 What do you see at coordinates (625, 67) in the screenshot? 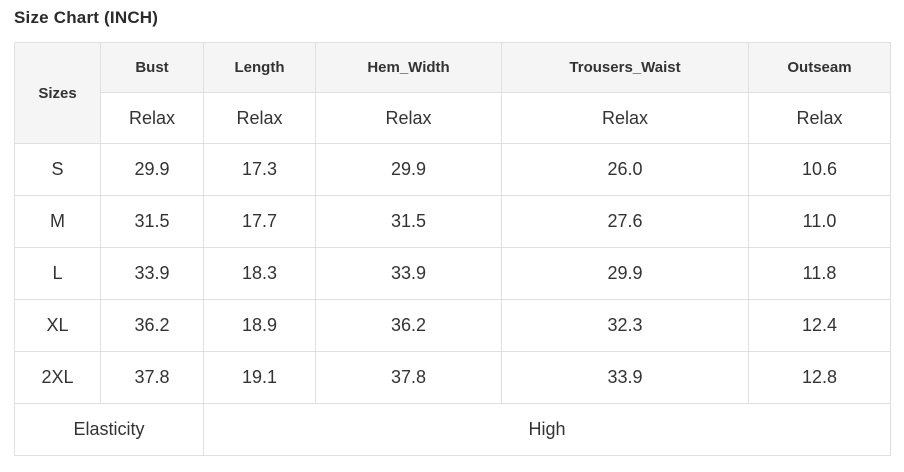
I see `column-header-trousers-waist: Trousers_Waist` at bounding box center [625, 67].